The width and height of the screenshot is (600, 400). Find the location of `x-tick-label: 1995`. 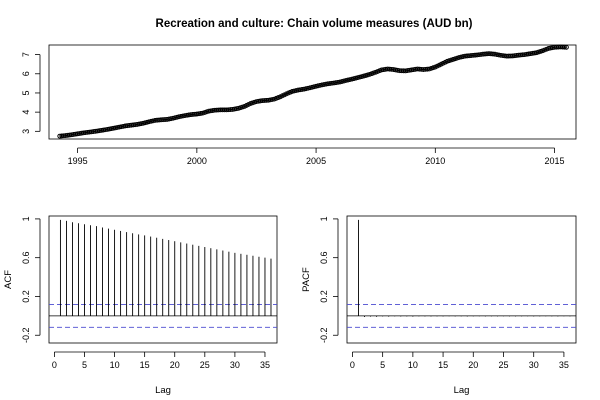

x-tick-label: 1995 is located at coordinates (78, 161).